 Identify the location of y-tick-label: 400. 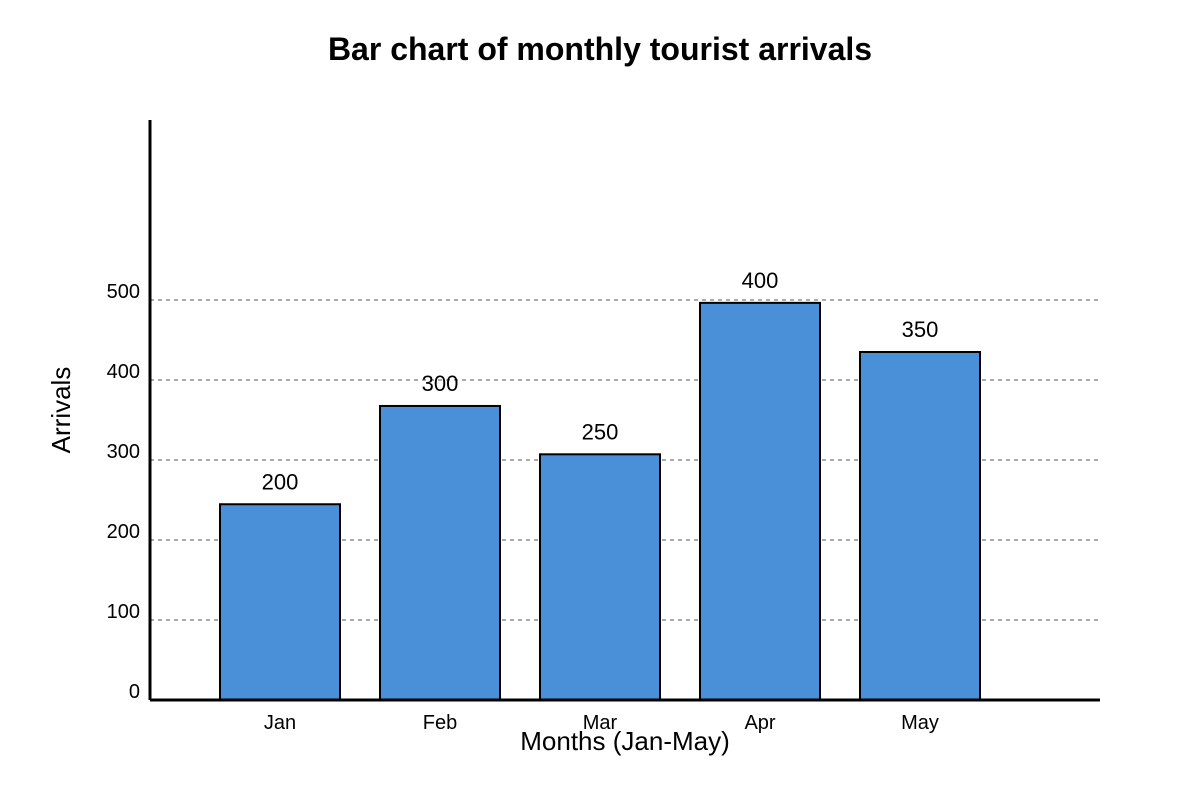
(123, 372).